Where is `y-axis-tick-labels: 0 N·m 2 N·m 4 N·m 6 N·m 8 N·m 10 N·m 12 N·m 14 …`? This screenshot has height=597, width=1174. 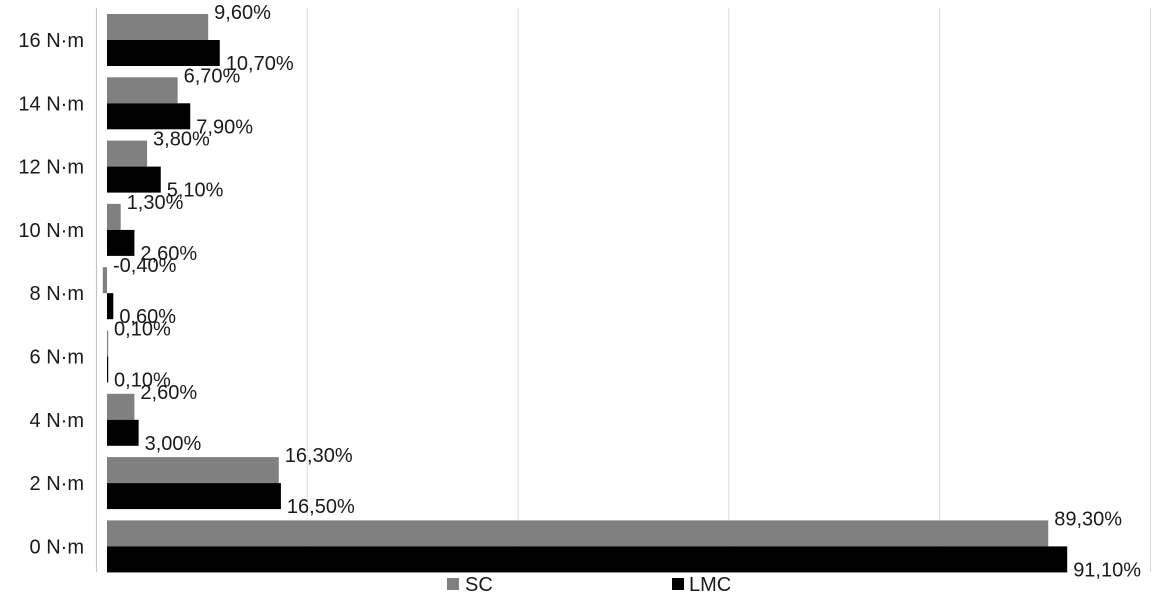 y-axis-tick-labels: 0 N·m 2 N·m 4 N·m 6 N·m 8 N·m 10 N·m 12 N·m 14 … is located at coordinates (51, 294).